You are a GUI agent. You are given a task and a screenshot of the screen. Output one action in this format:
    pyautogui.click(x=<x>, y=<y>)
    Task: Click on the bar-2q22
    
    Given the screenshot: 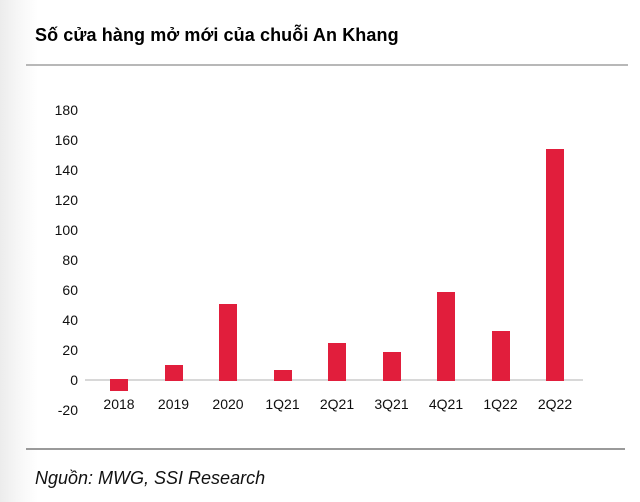 What is the action you would take?
    pyautogui.click(x=555, y=265)
    